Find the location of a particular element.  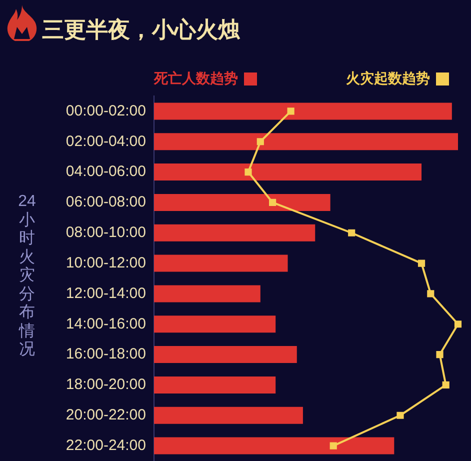

y-tick-label: 14:00-16:00 is located at coordinates (106, 323).